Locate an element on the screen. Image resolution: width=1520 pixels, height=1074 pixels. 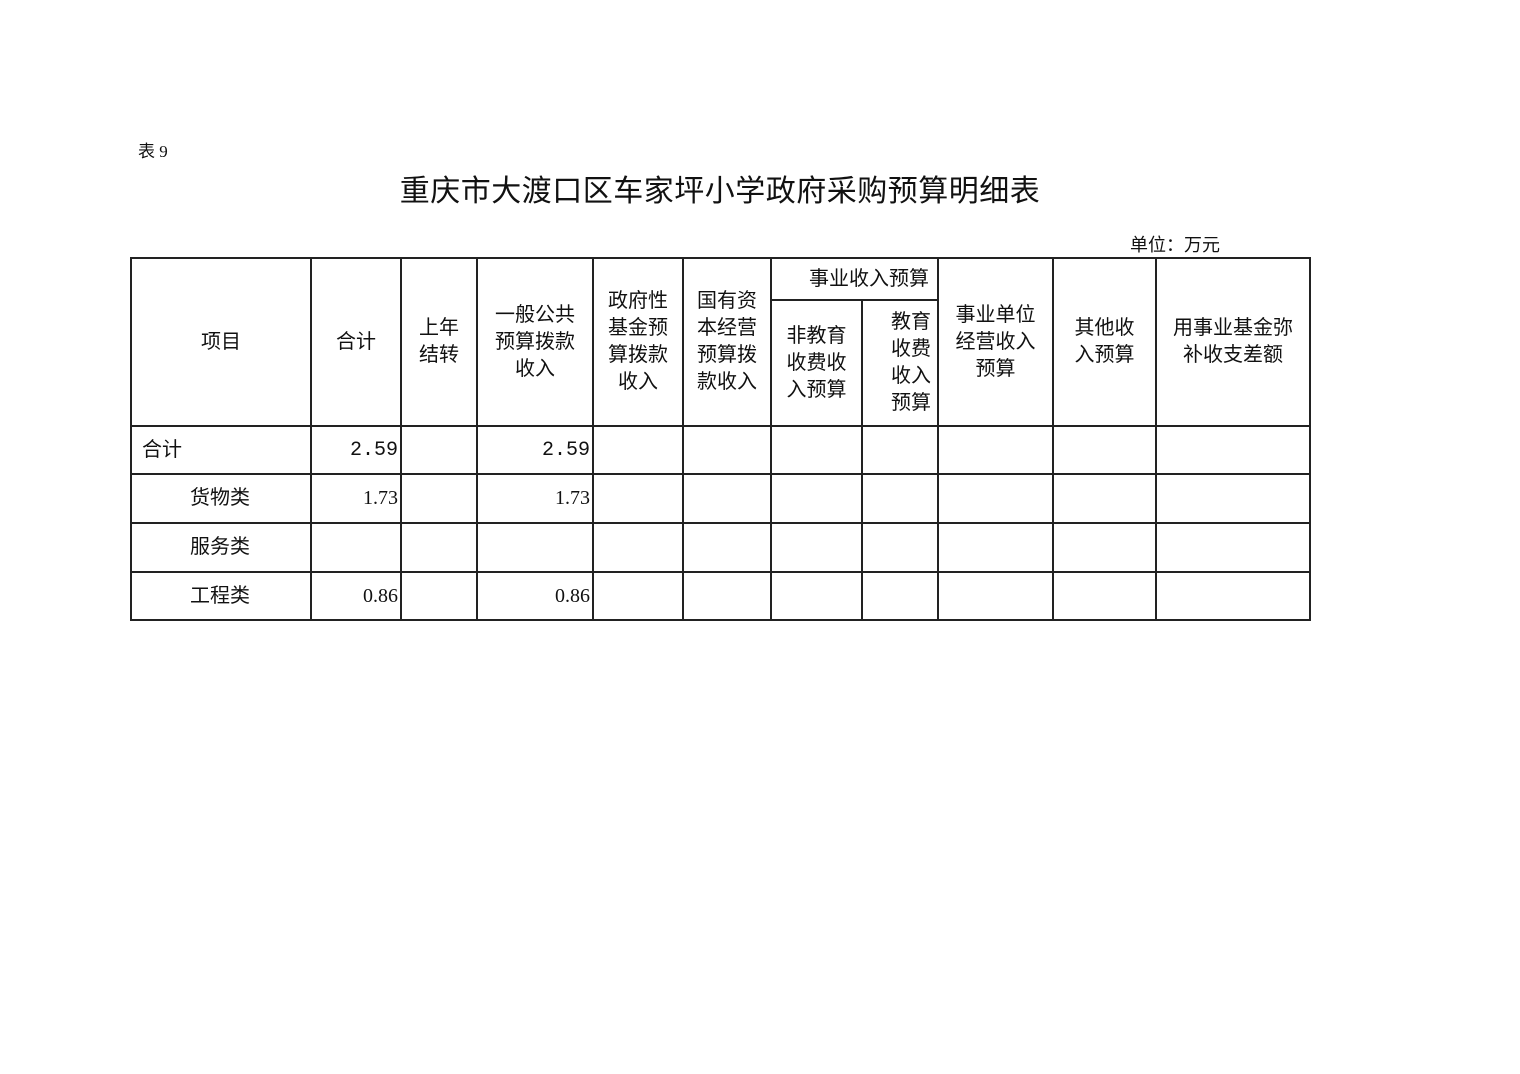
row-total: 2.59 is located at coordinates (356, 450).